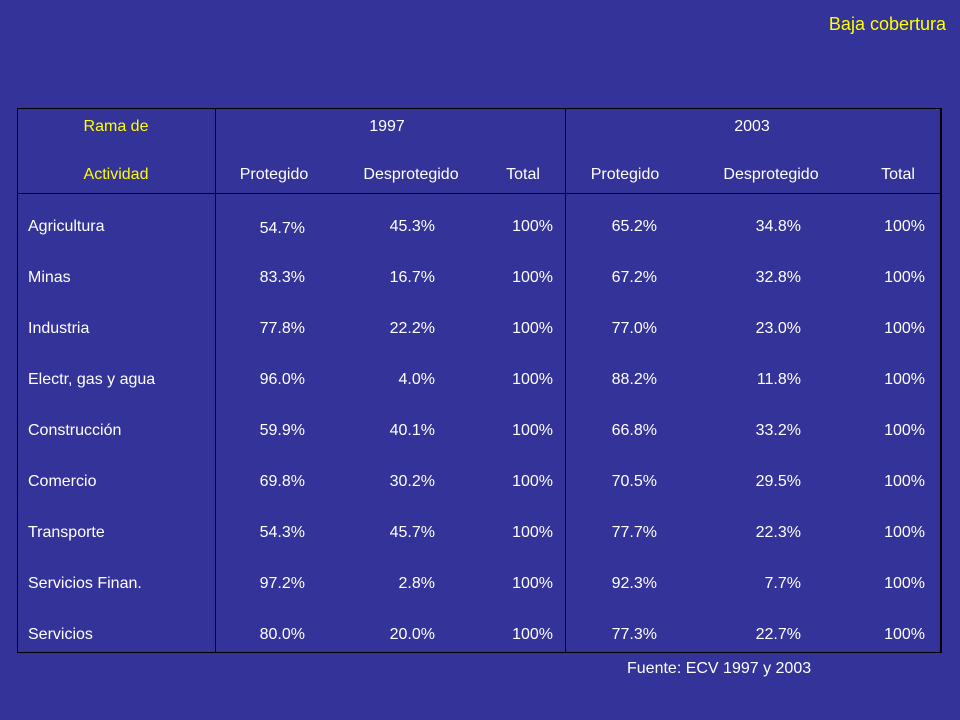  What do you see at coordinates (778, 328) in the screenshot?
I see `desprotegido-2003-cell: 23.0%` at bounding box center [778, 328].